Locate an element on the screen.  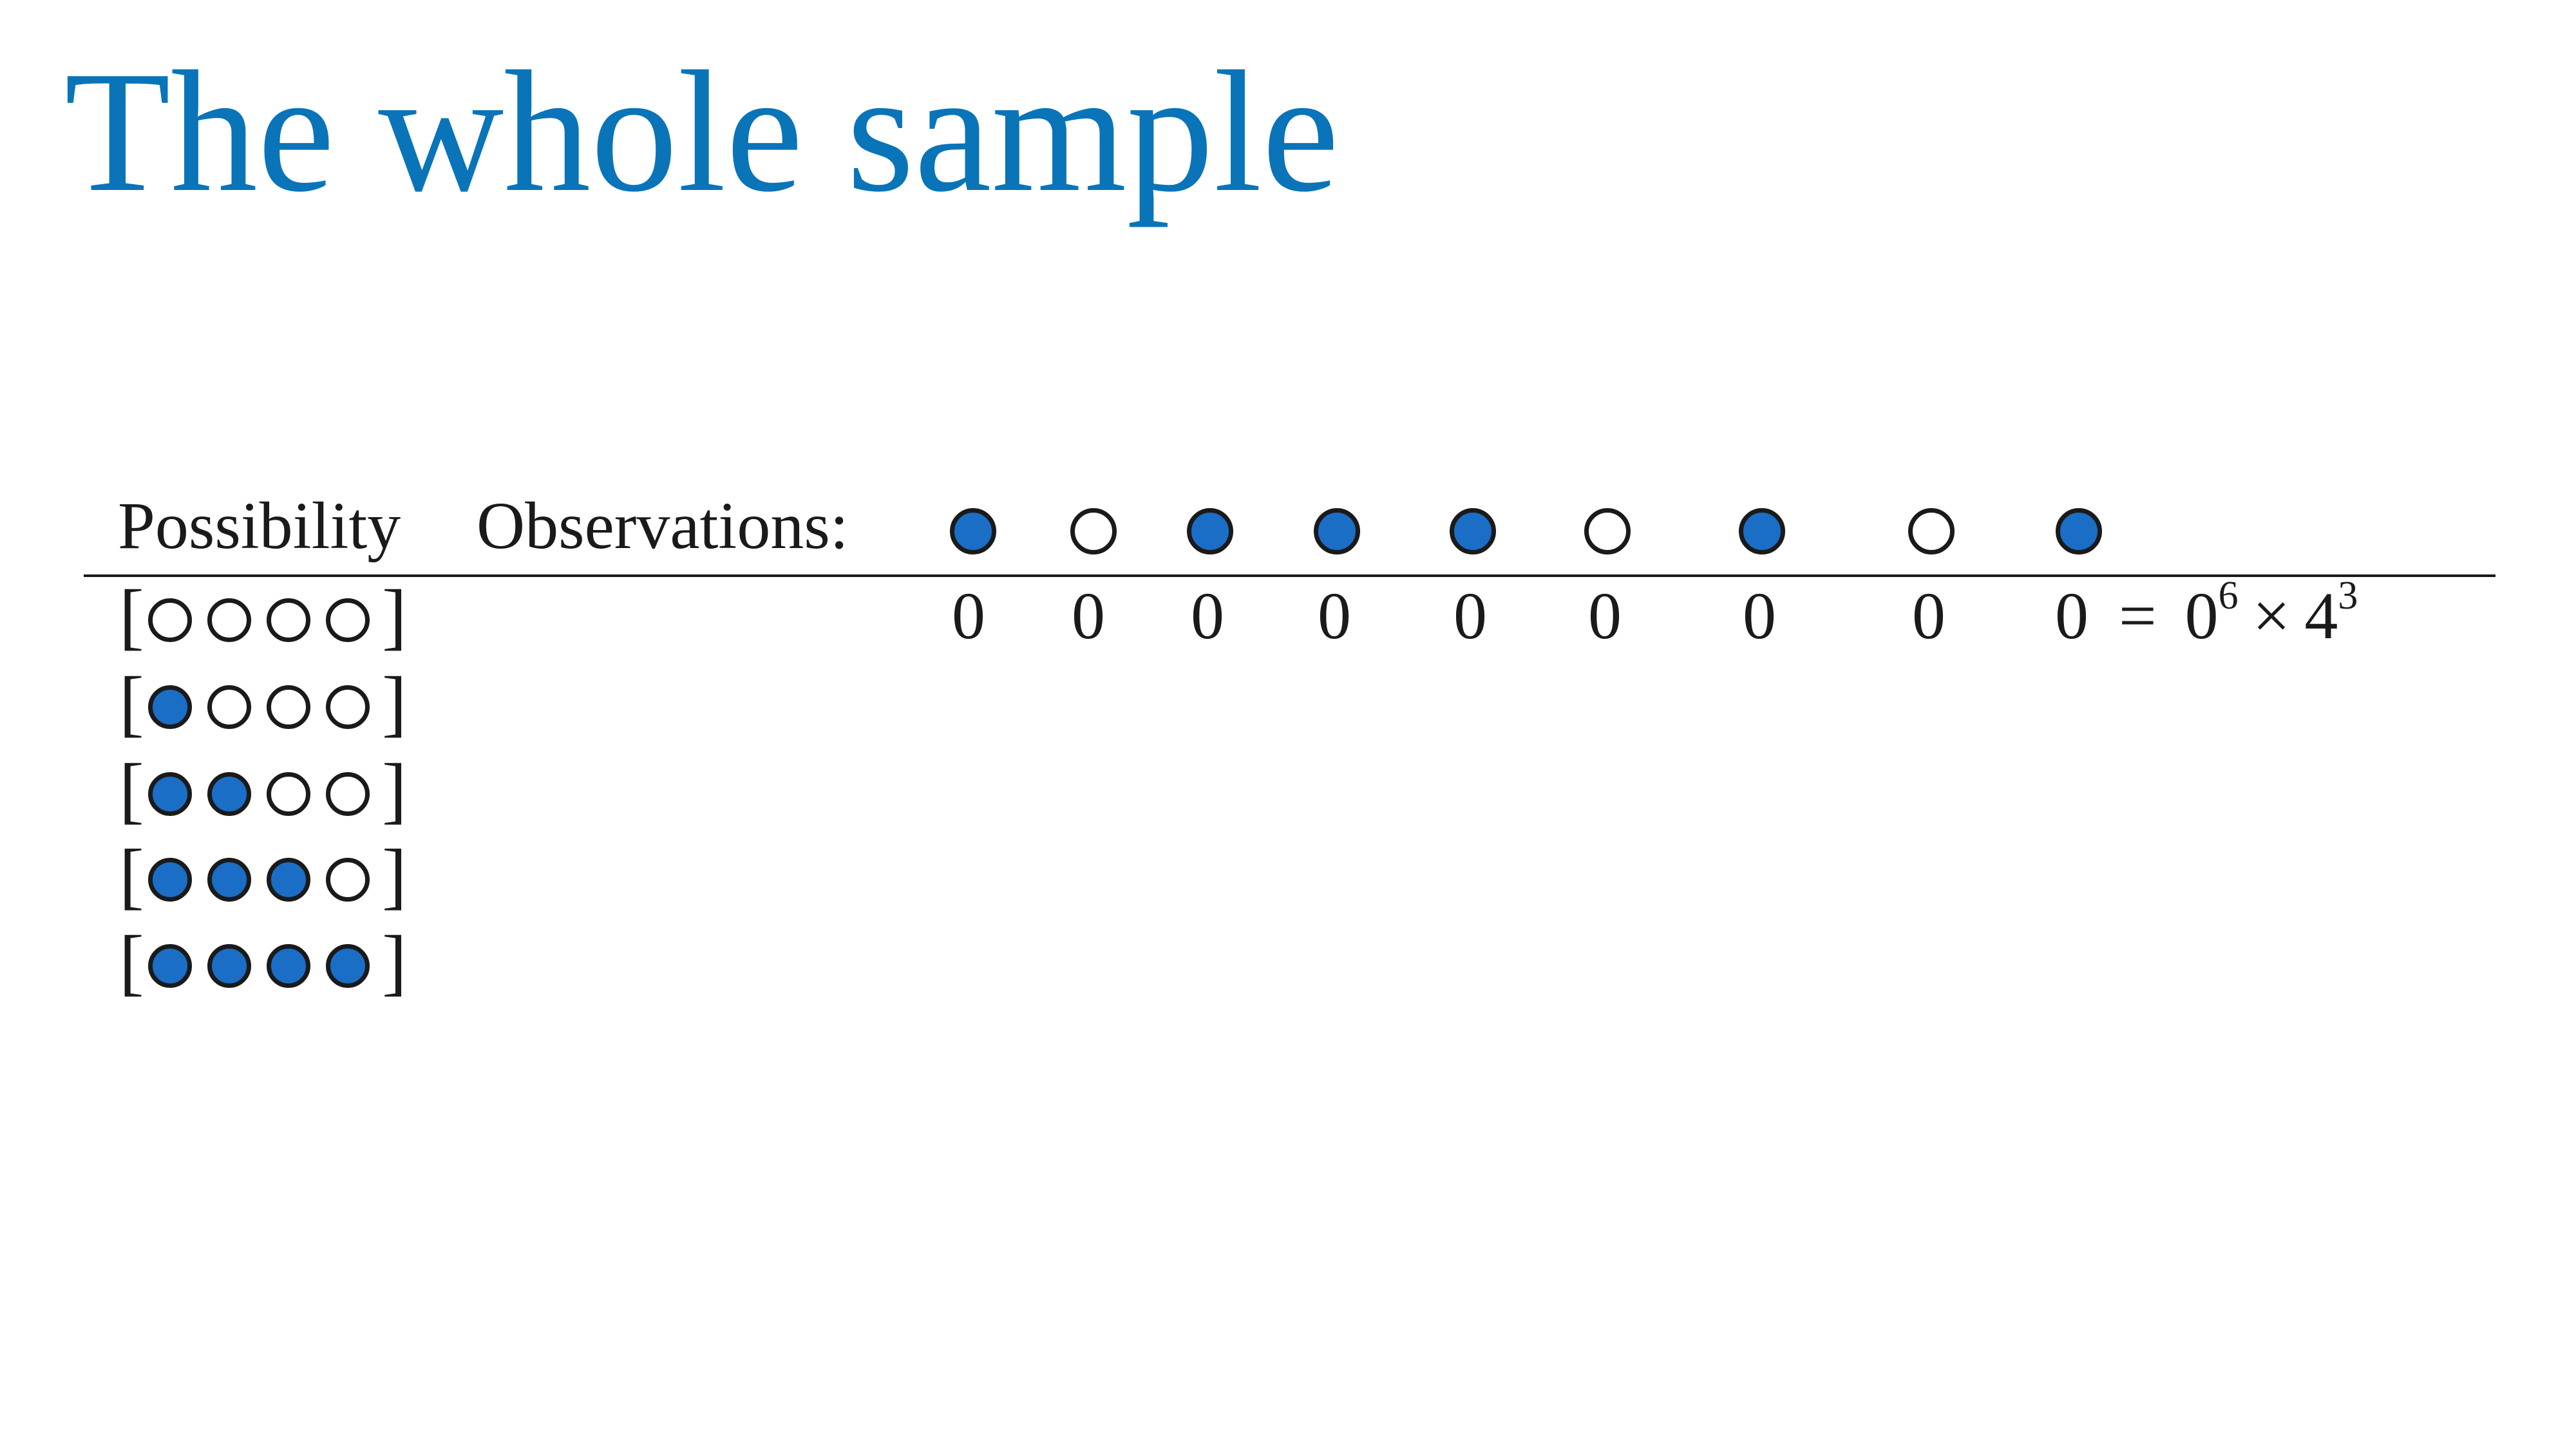
product-times: × is located at coordinates (2271, 616).